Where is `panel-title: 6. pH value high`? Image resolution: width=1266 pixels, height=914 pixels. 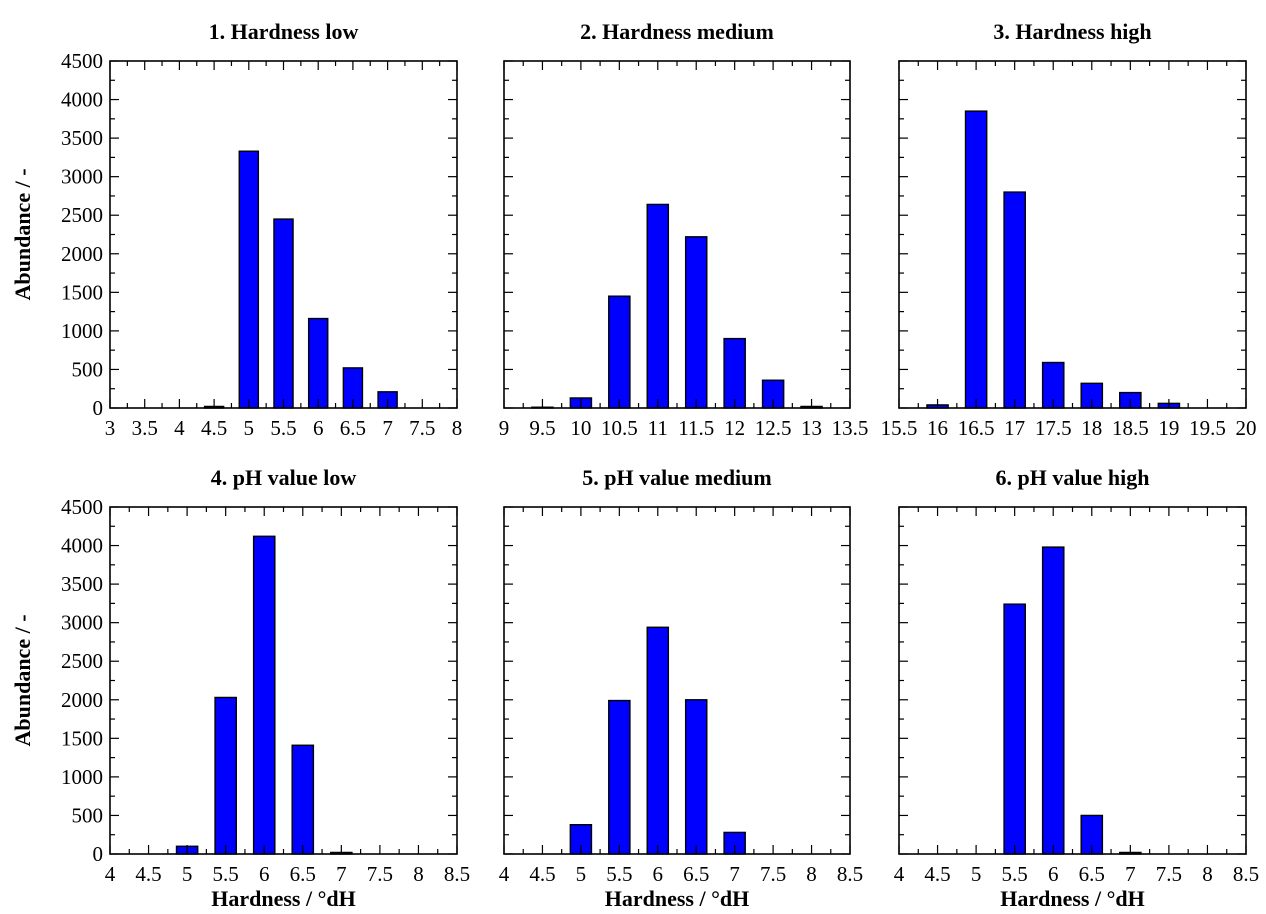
panel-title: 6. pH value high is located at coordinates (1072, 477).